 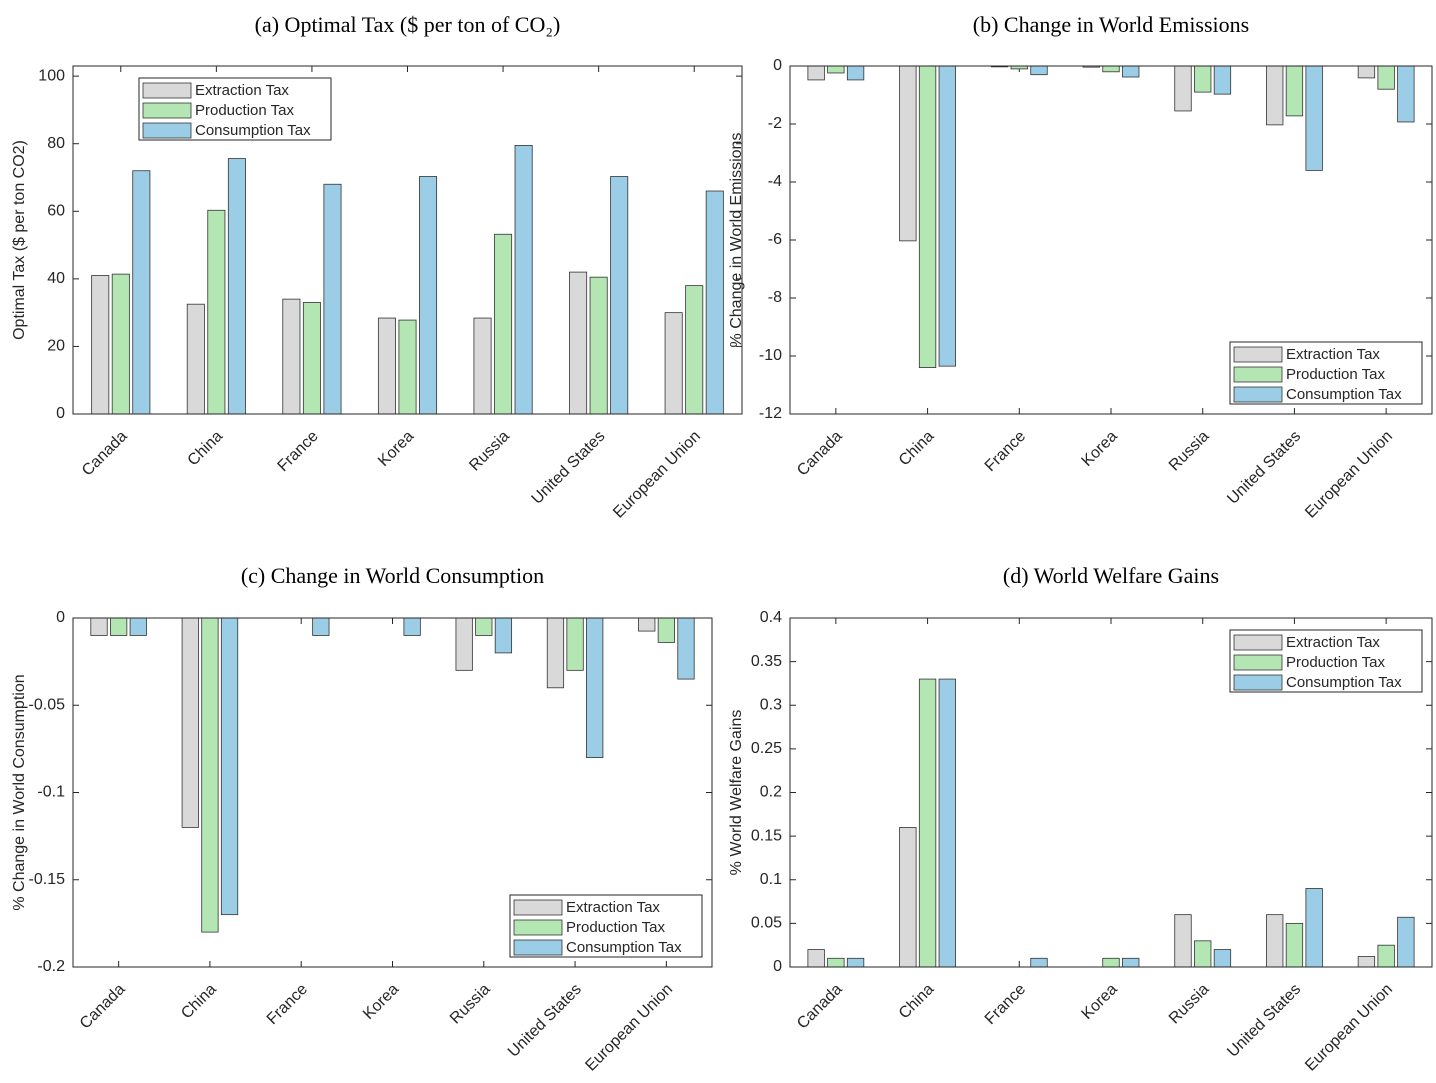 I want to click on chart-title: (a) Optimal Tax ($ per ton of CO₂), so click(x=408, y=24).